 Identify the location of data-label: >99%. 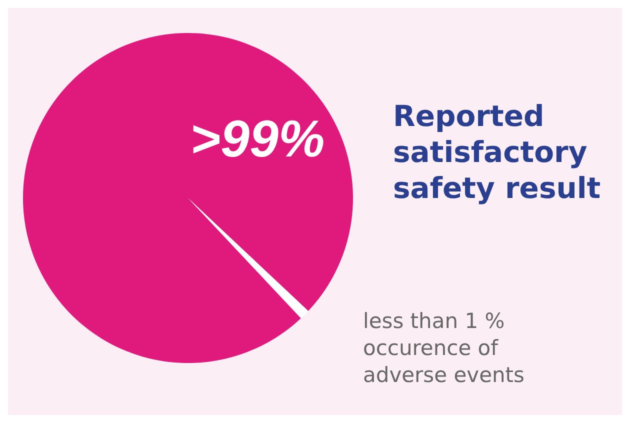
(257, 139).